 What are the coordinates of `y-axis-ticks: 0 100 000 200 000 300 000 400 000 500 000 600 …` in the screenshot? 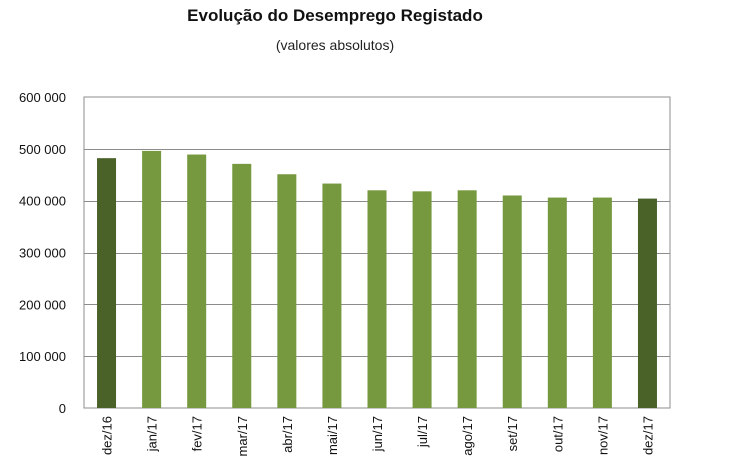 It's located at (42, 253).